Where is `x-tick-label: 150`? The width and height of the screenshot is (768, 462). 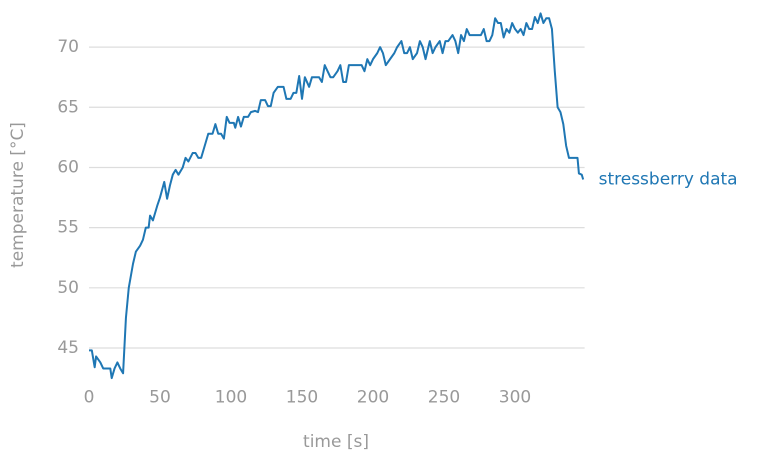
x-tick-label: 150 is located at coordinates (302, 398).